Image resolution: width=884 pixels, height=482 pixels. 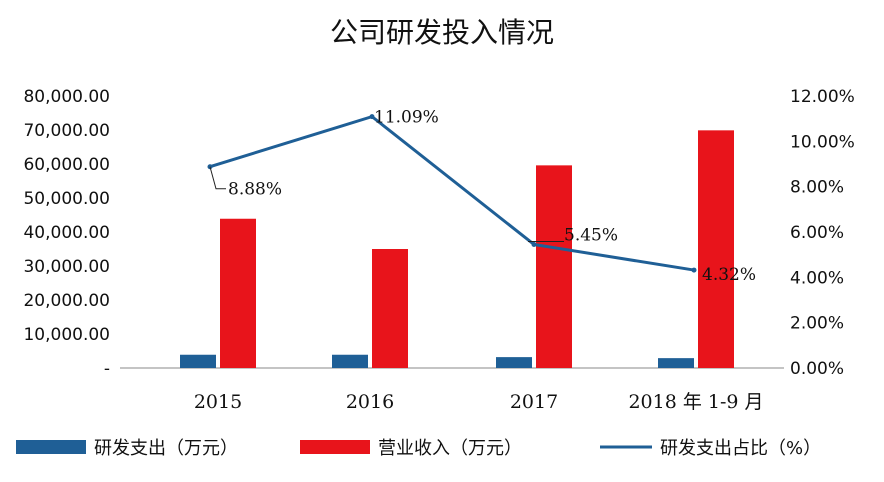 I want to click on left-axis-tick-label: 80,000.00, so click(x=66, y=97).